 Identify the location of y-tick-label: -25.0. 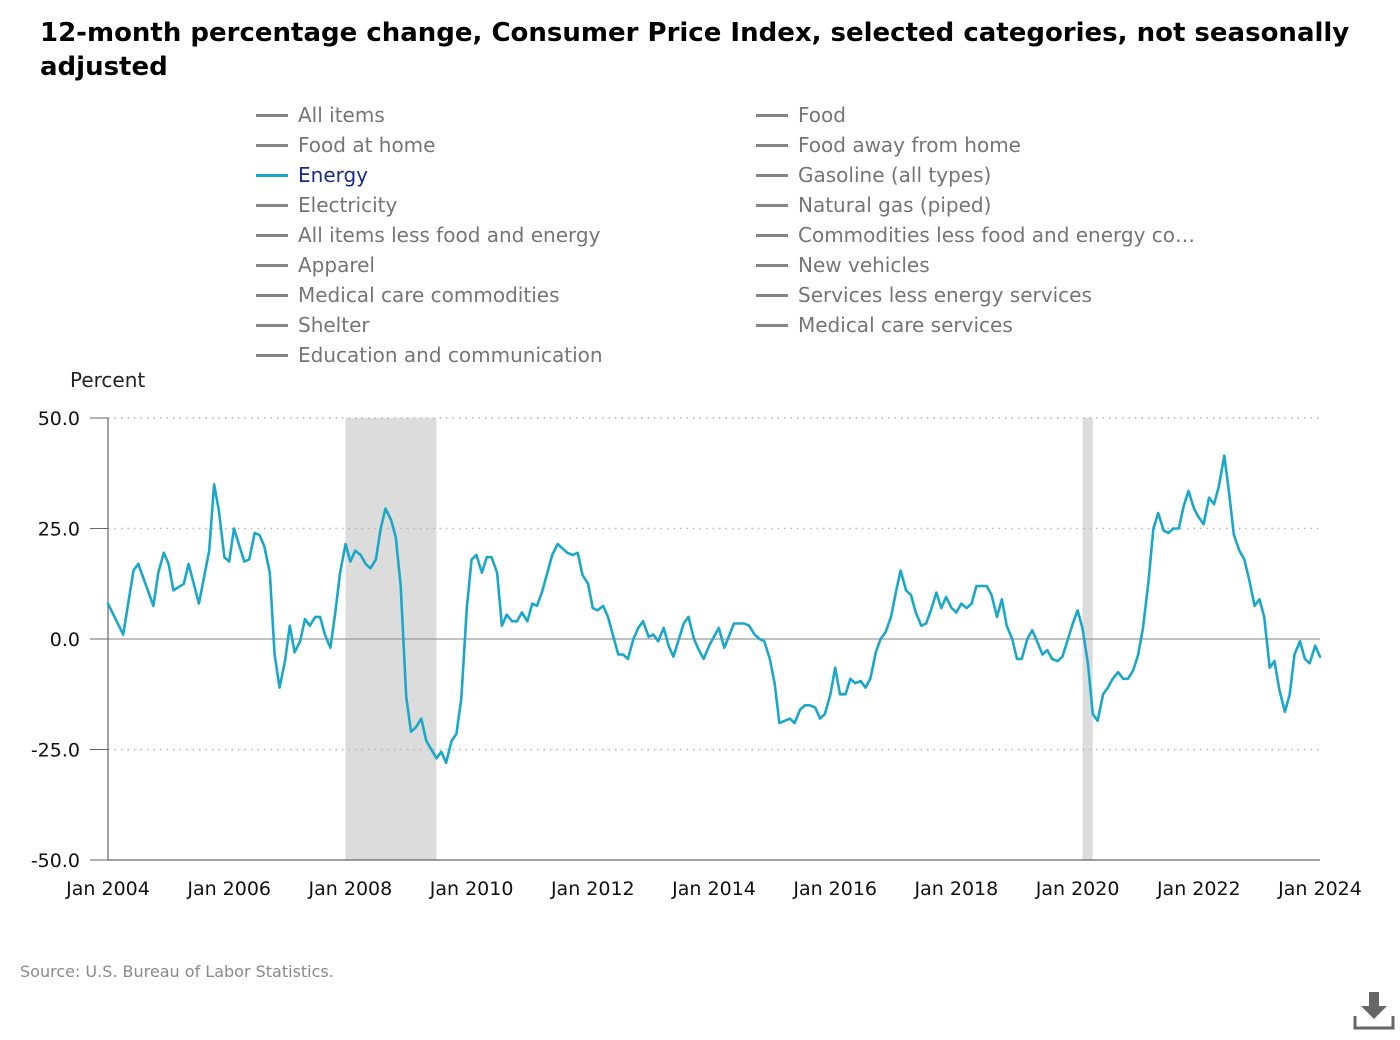
(55, 751).